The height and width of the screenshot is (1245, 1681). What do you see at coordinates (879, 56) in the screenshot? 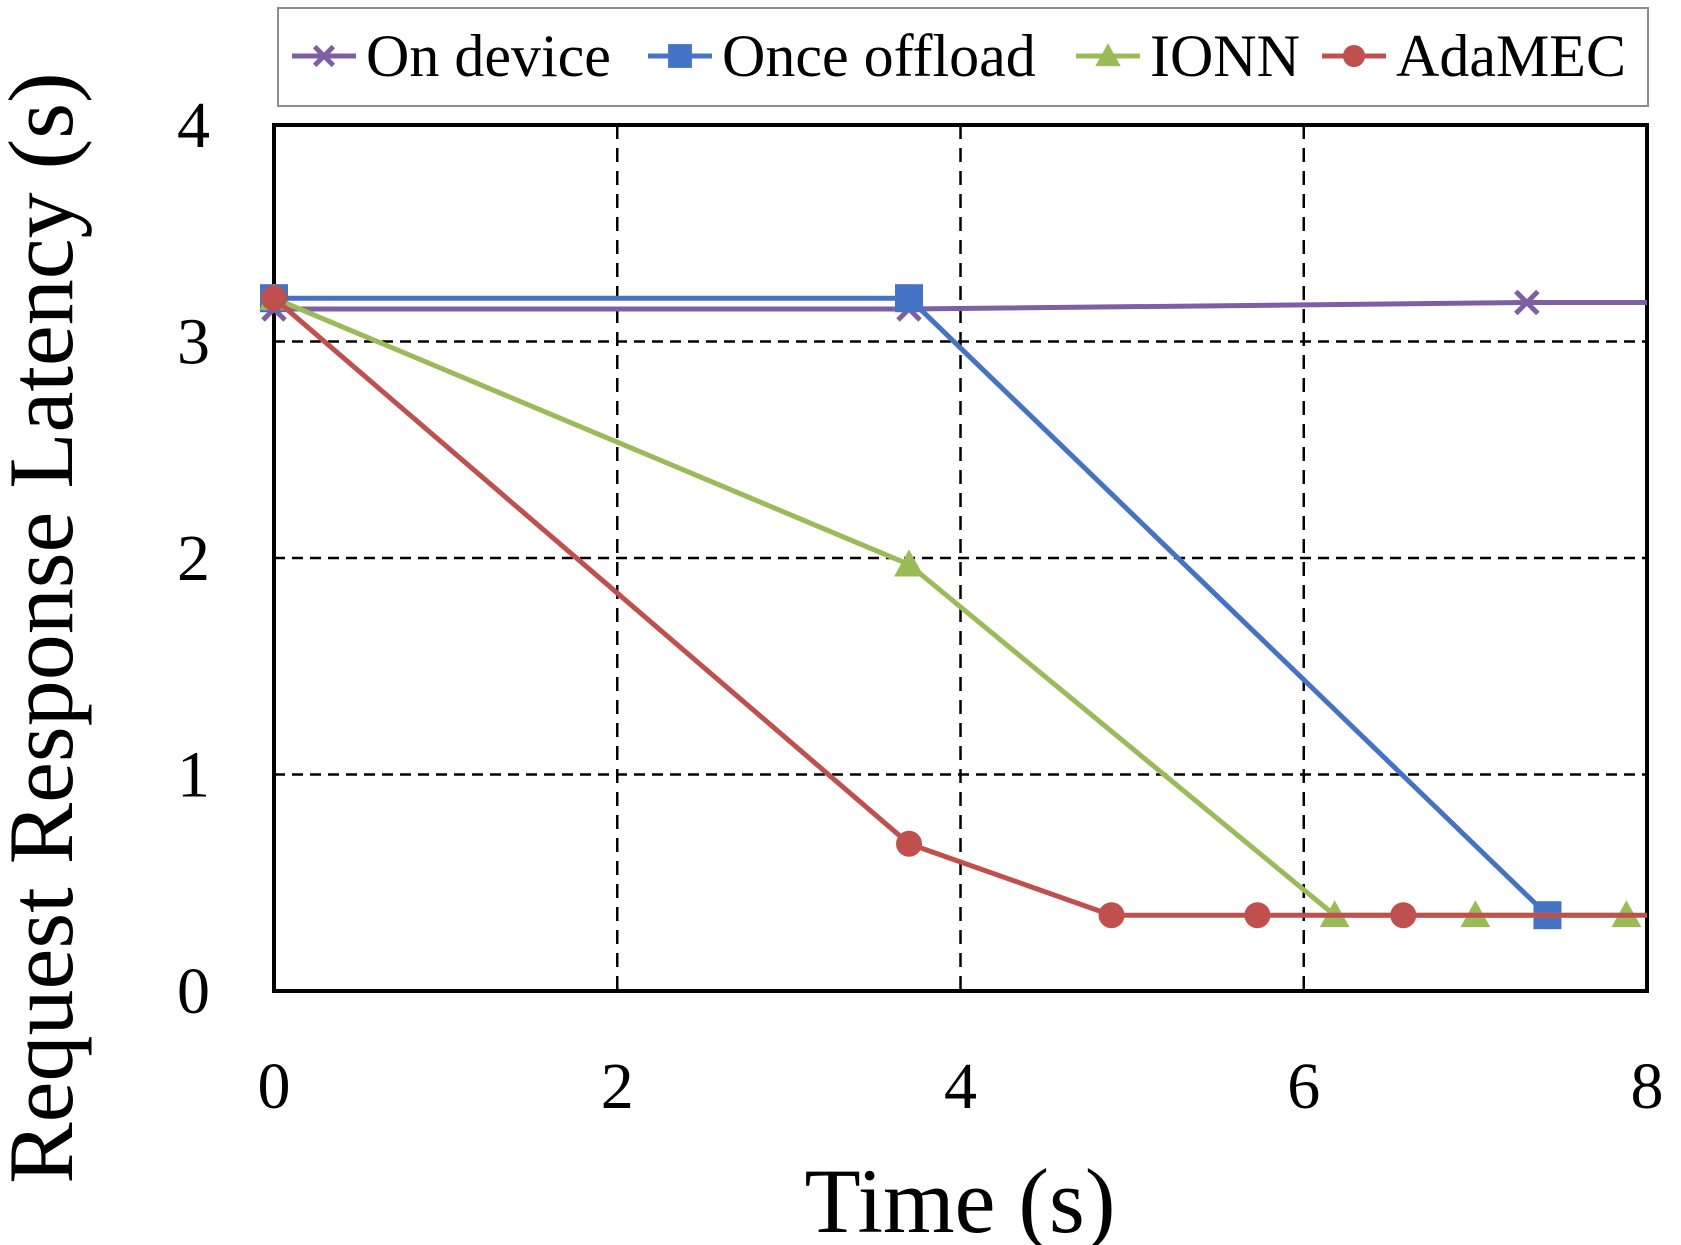
I see `legend-label: Once offload` at bounding box center [879, 56].